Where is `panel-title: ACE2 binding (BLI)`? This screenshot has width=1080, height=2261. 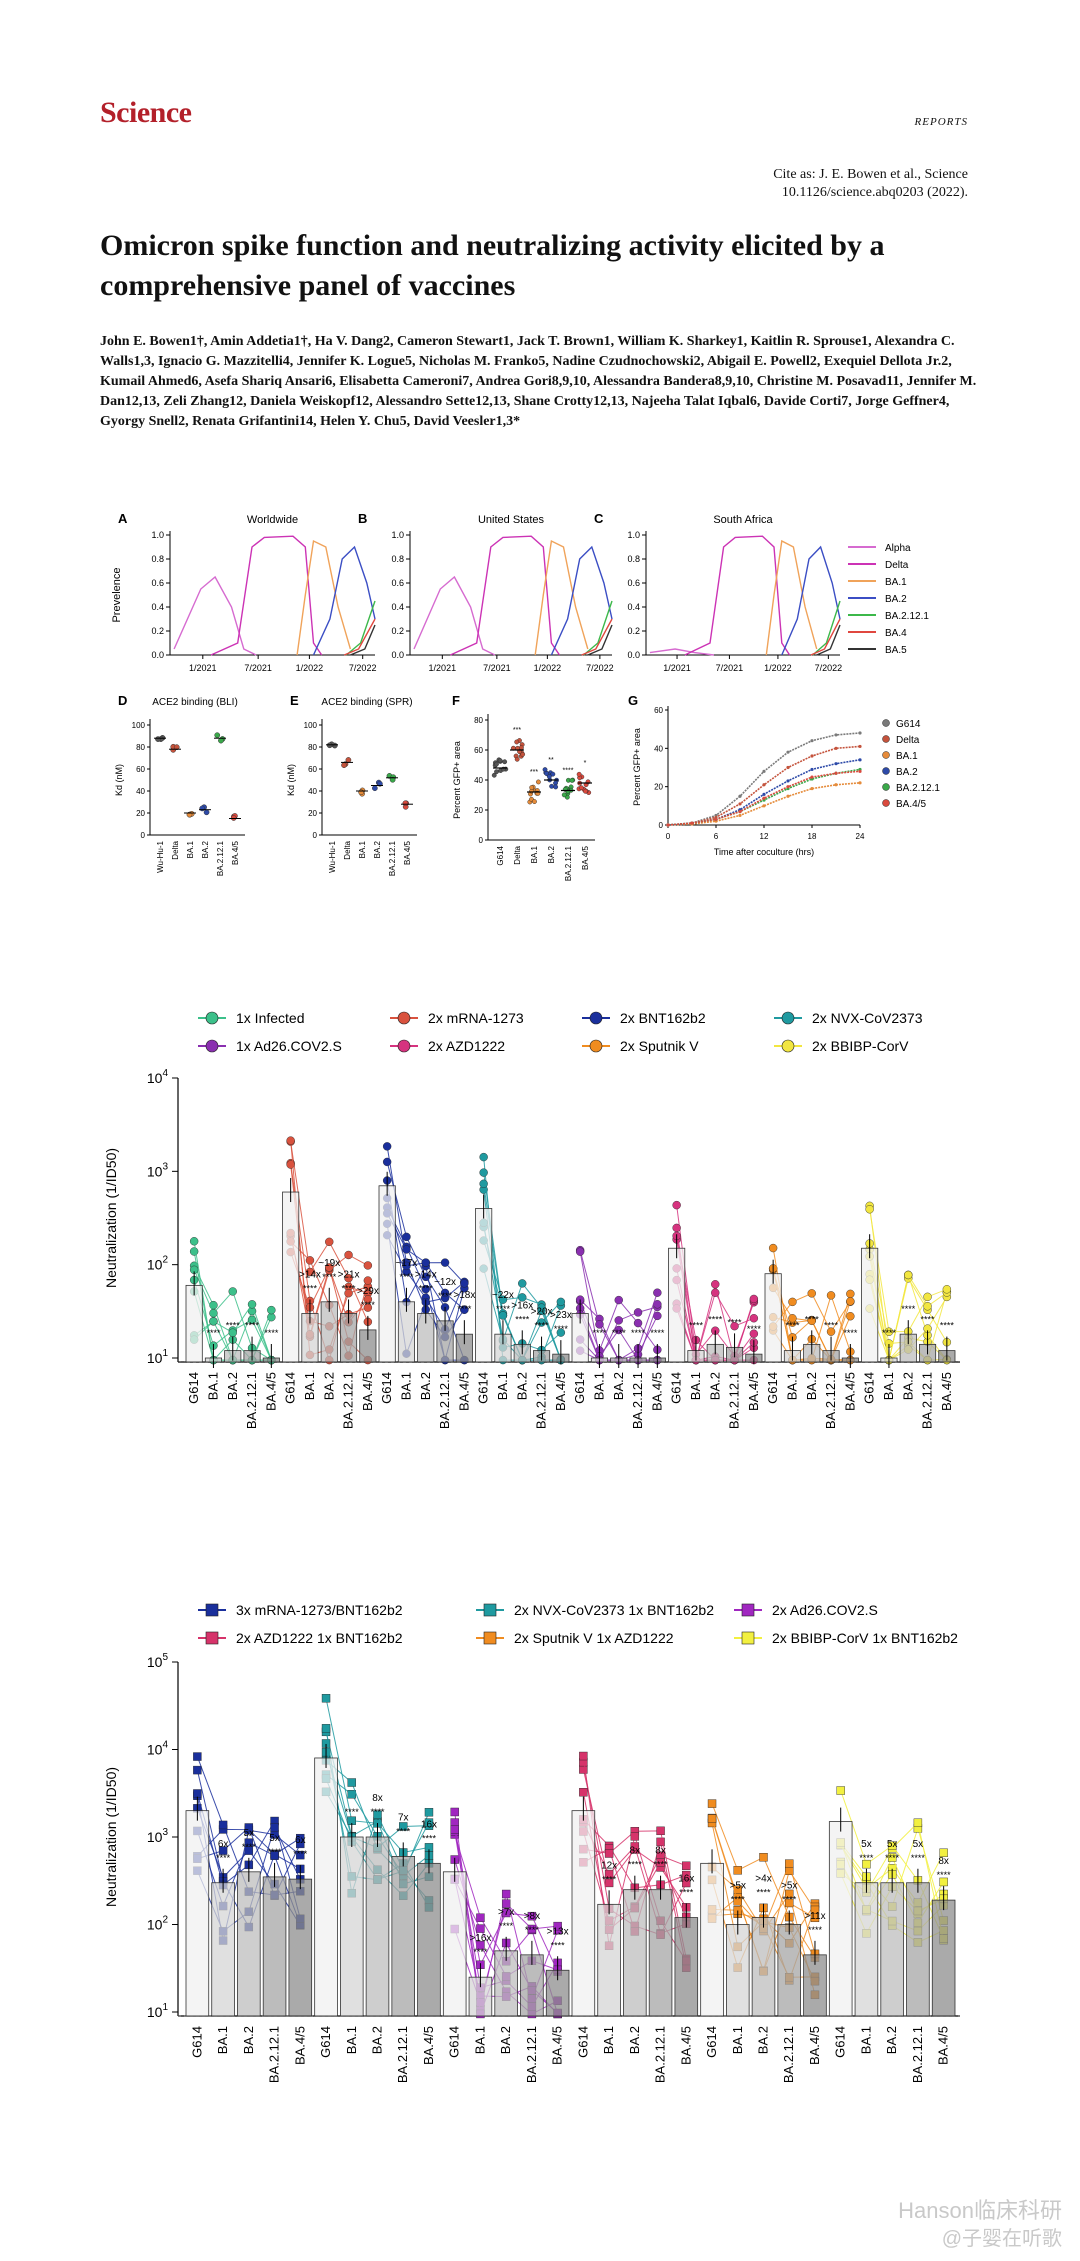
panel-title: ACE2 binding (BLI) is located at coordinates (195, 702).